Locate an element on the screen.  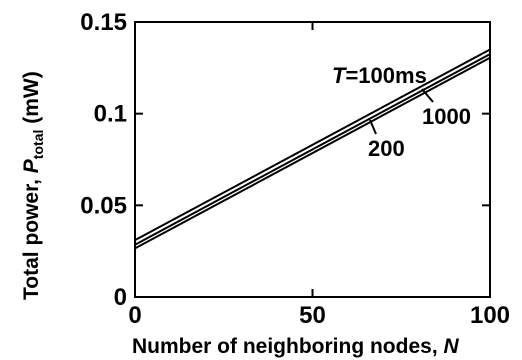
y-axis-title: Total power, Ptotal (mW) is located at coordinates (33, 185).